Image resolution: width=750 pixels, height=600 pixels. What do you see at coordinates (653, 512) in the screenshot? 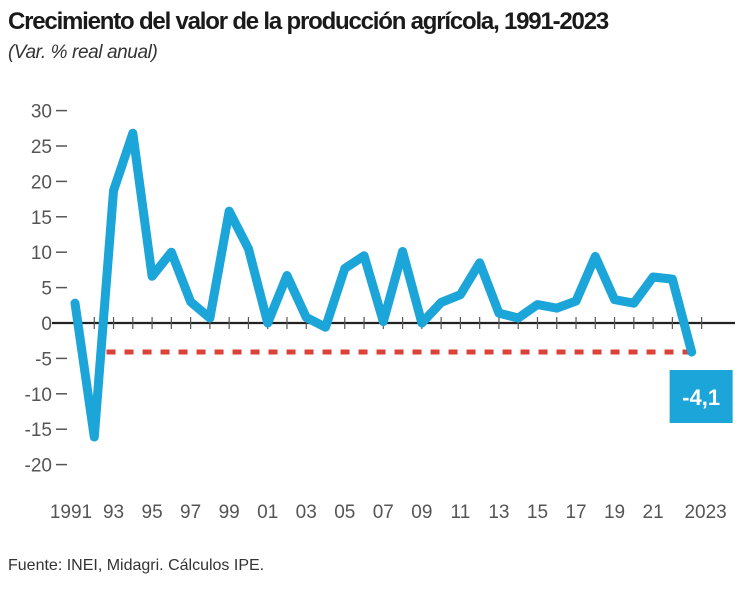
I see `x-tick-label: 21` at bounding box center [653, 512].